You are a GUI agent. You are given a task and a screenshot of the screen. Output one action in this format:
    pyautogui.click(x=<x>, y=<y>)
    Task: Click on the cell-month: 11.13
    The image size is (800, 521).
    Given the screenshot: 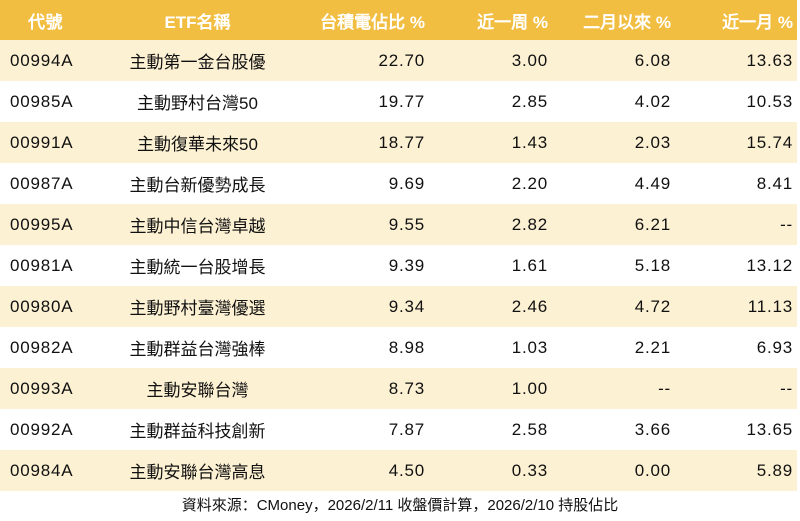 What is the action you would take?
    pyautogui.click(x=770, y=306)
    